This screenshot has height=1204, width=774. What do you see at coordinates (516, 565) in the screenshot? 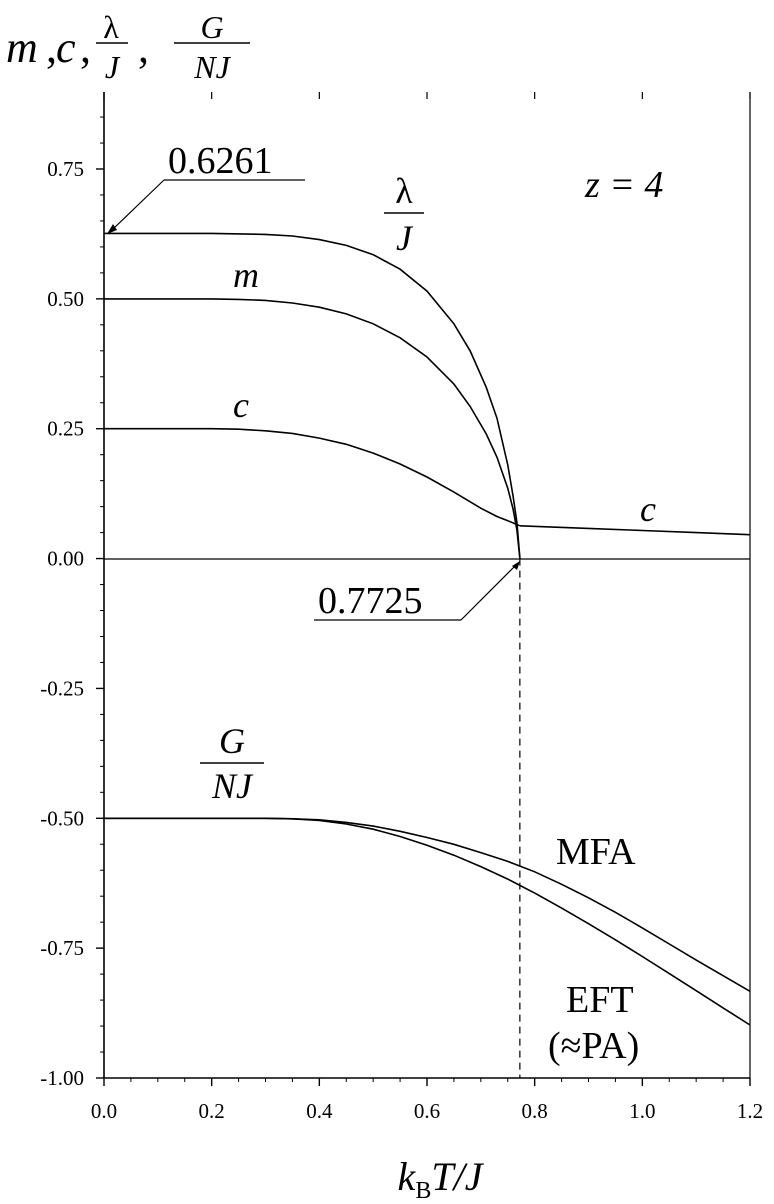
I see `tc-arrowhead` at bounding box center [516, 565].